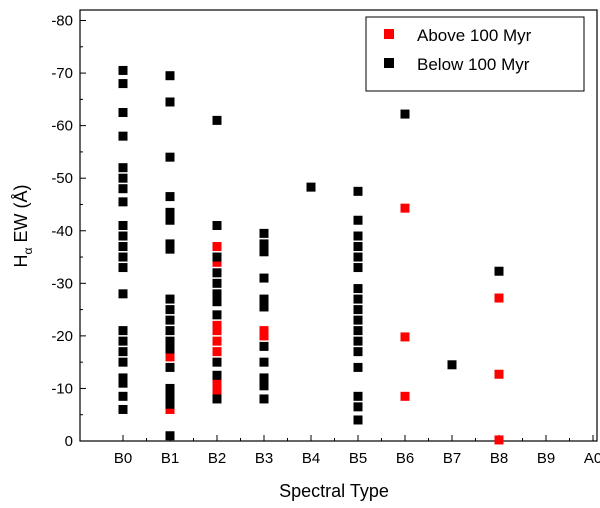 The height and width of the screenshot is (508, 600). What do you see at coordinates (62, 73) in the screenshot?
I see `y-tick-label: -70` at bounding box center [62, 73].